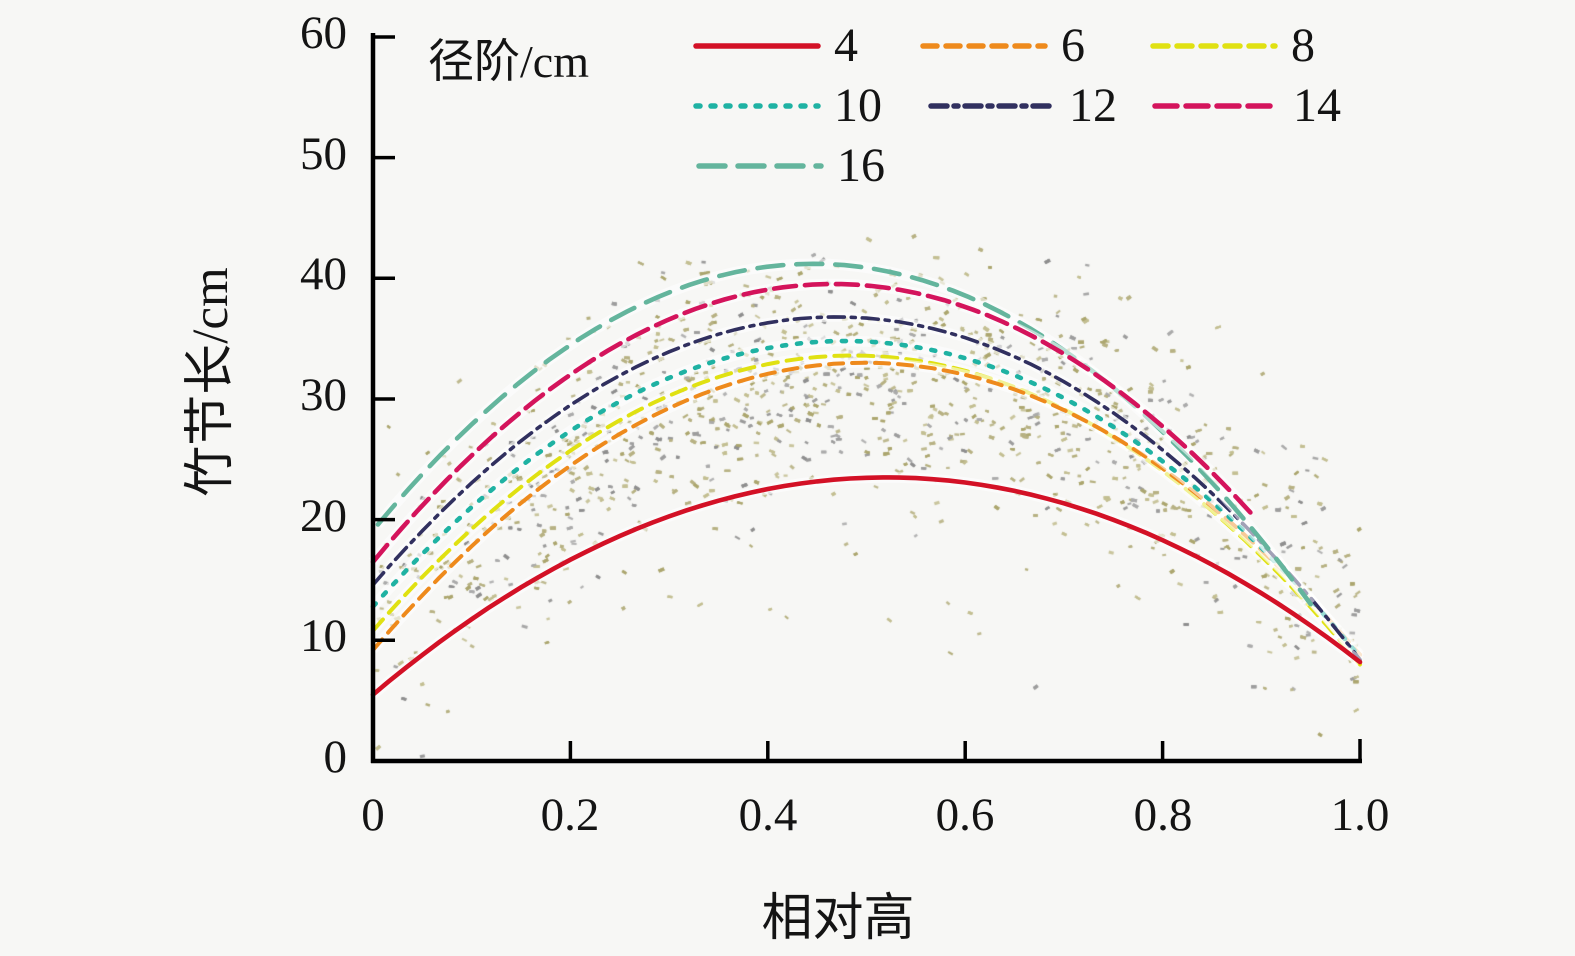 This screenshot has width=1575, height=956. I want to click on x-tick-02: 0.2, so click(570, 815).